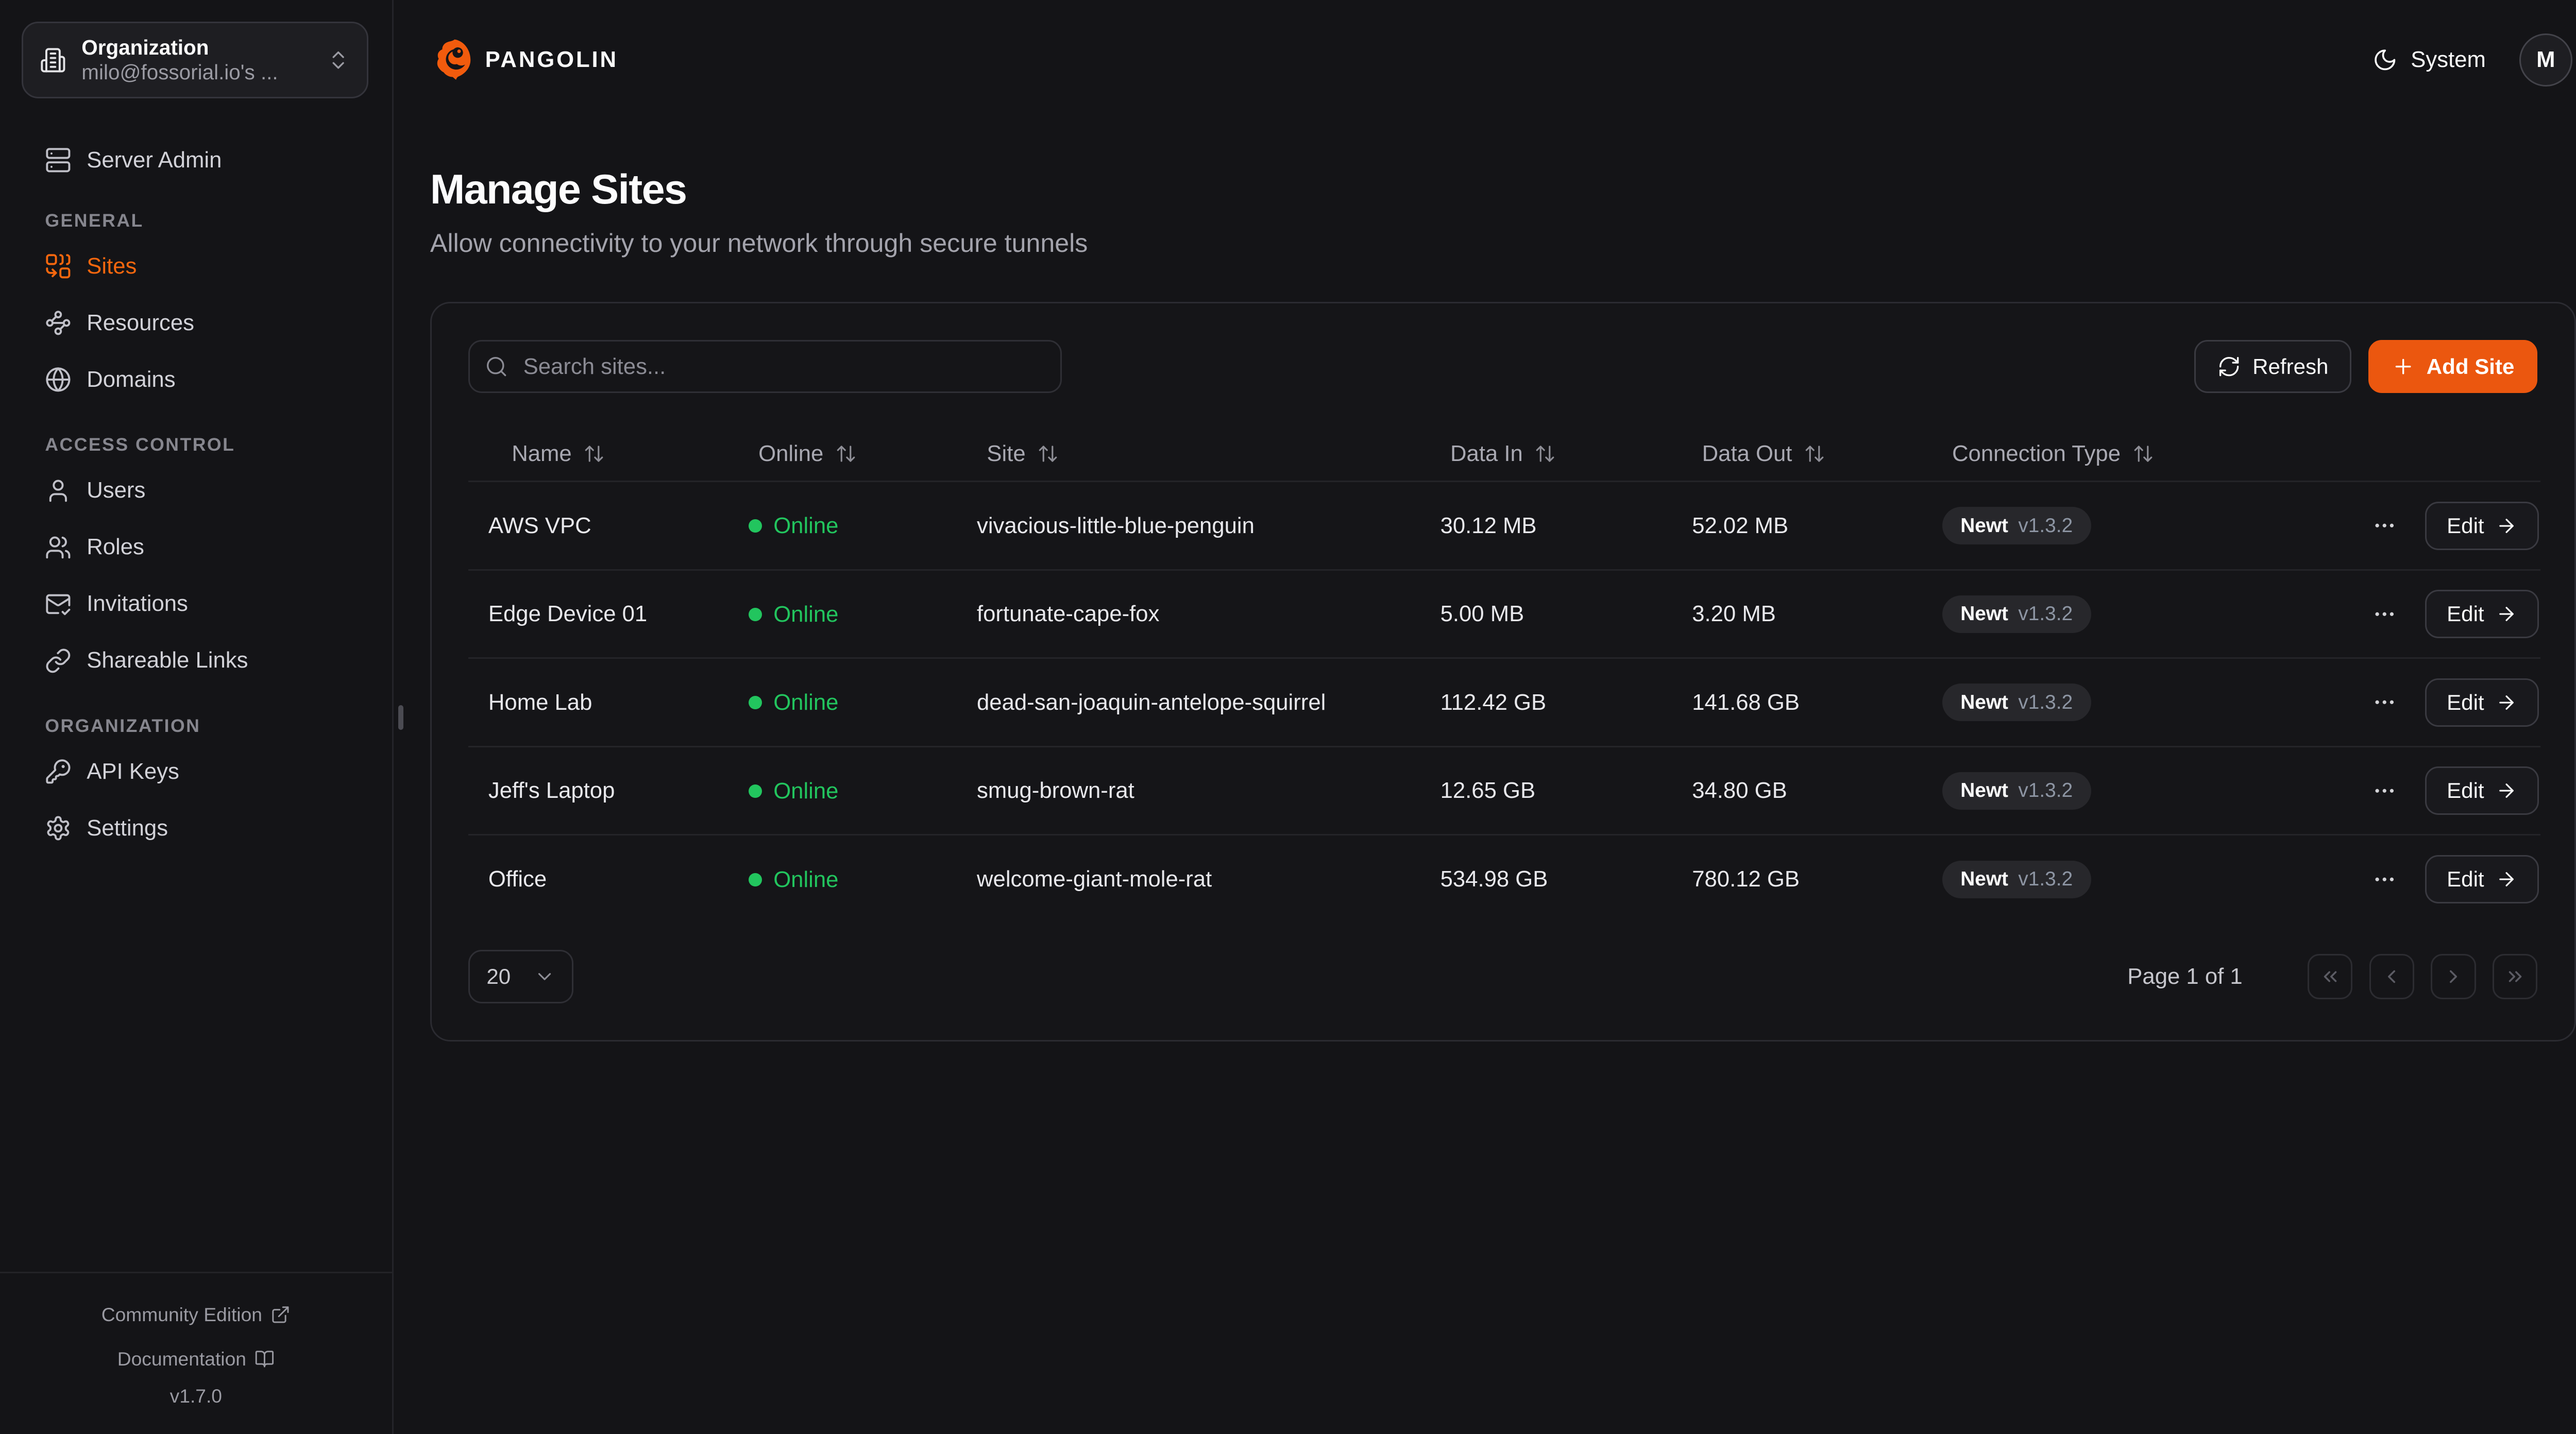 The image size is (2576, 1434). Describe the element at coordinates (1546, 614) in the screenshot. I see `data-in-cell: 5.00 MB` at that location.